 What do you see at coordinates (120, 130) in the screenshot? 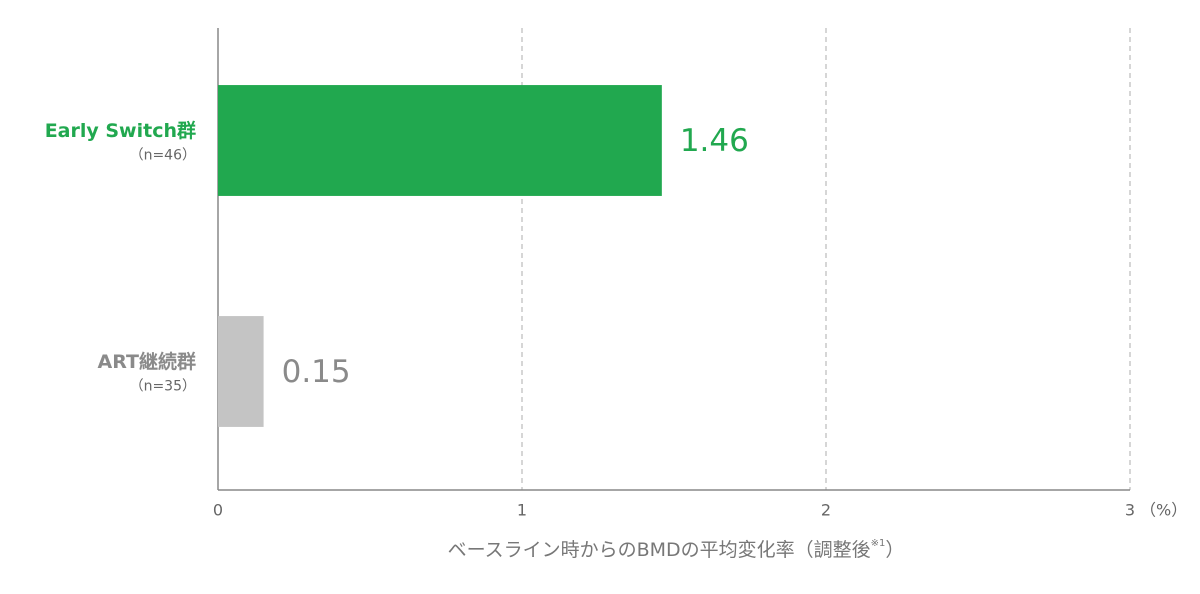
I see `category-label: Early Switch群` at bounding box center [120, 130].